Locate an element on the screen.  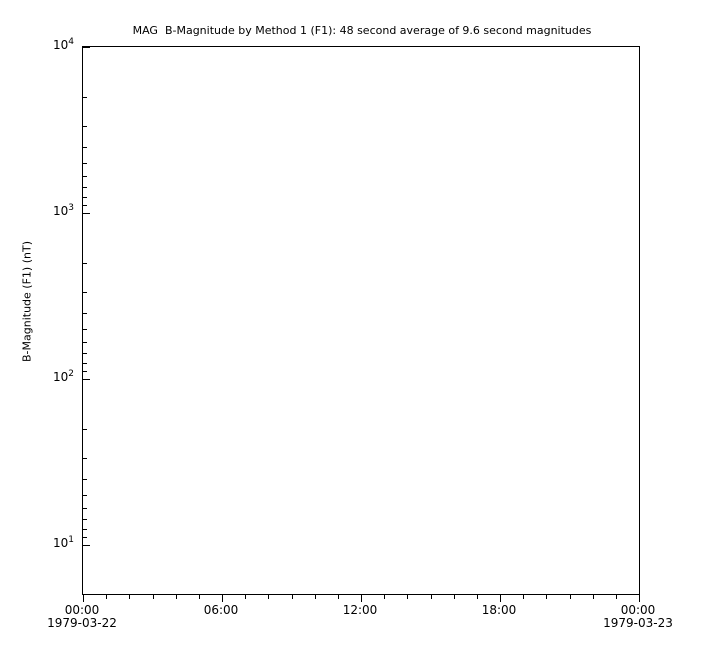
x-tick-label-time: 12:00 is located at coordinates (360, 610).